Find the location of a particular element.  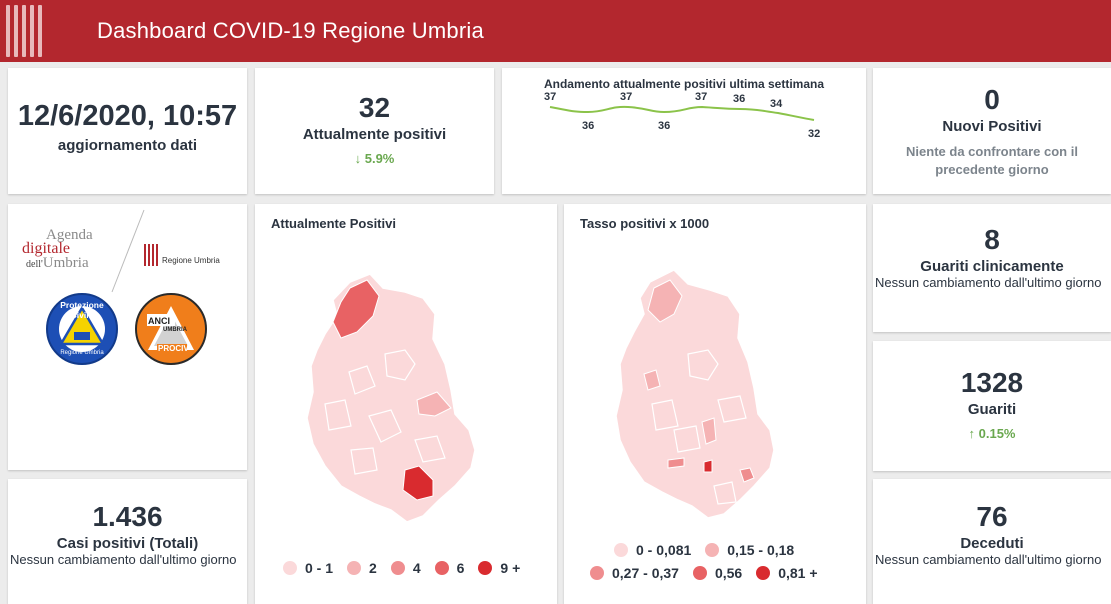

anci-label: ANCI is located at coordinates (159, 321).